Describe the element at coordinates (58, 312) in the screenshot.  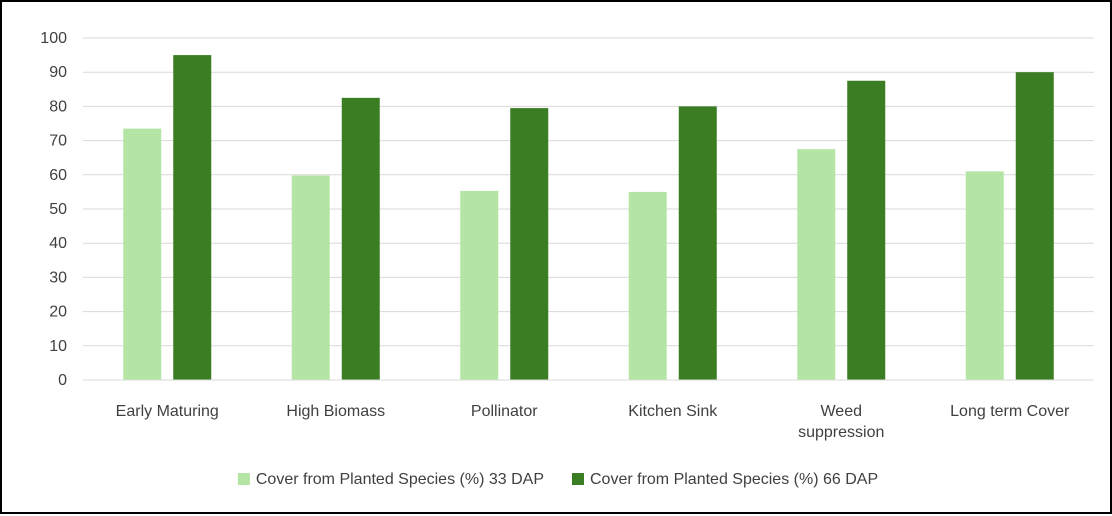
I see `y-tick-label: 20` at that location.